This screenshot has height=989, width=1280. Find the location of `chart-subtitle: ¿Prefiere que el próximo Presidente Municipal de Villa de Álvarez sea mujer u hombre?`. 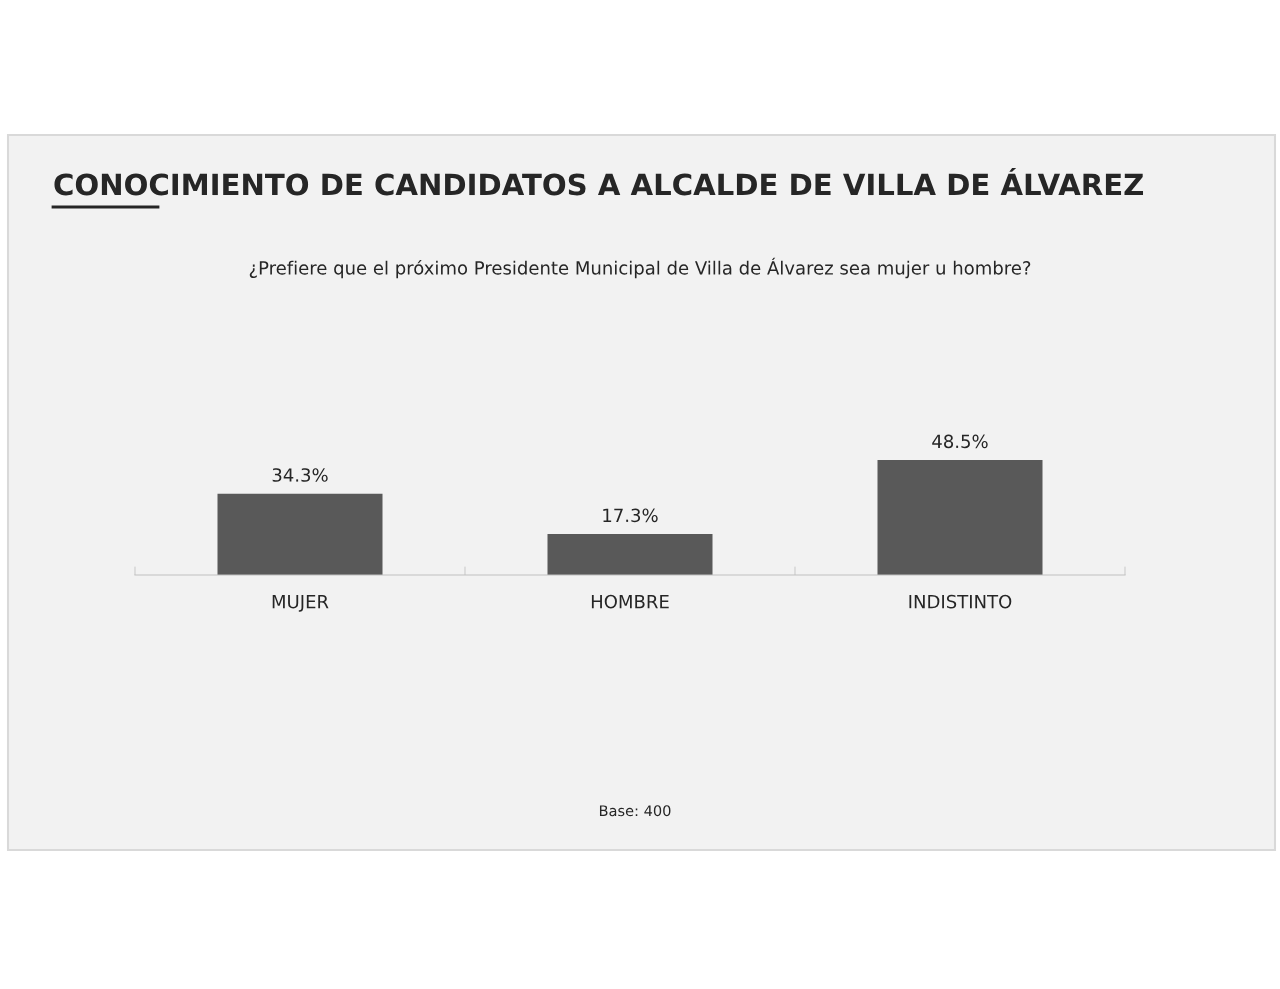

chart-subtitle: ¿Prefiere que el próximo Presidente Municipal de Villa de Álvarez sea mujer u hombre? is located at coordinates (640, 268).